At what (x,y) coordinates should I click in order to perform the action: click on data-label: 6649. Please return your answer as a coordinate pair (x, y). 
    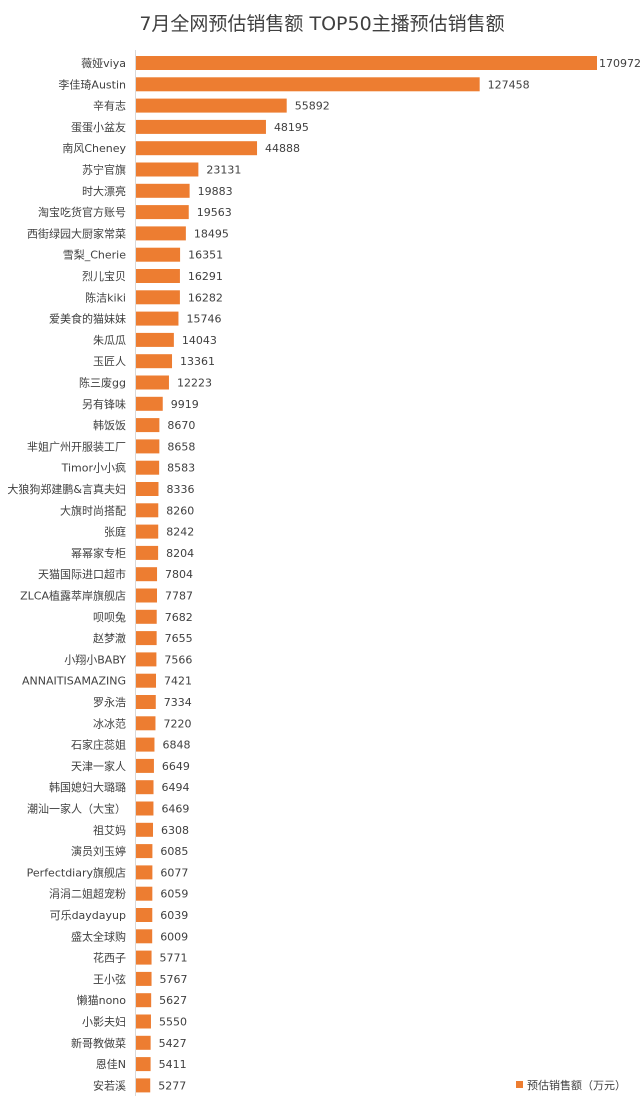
    Looking at the image, I should click on (176, 766).